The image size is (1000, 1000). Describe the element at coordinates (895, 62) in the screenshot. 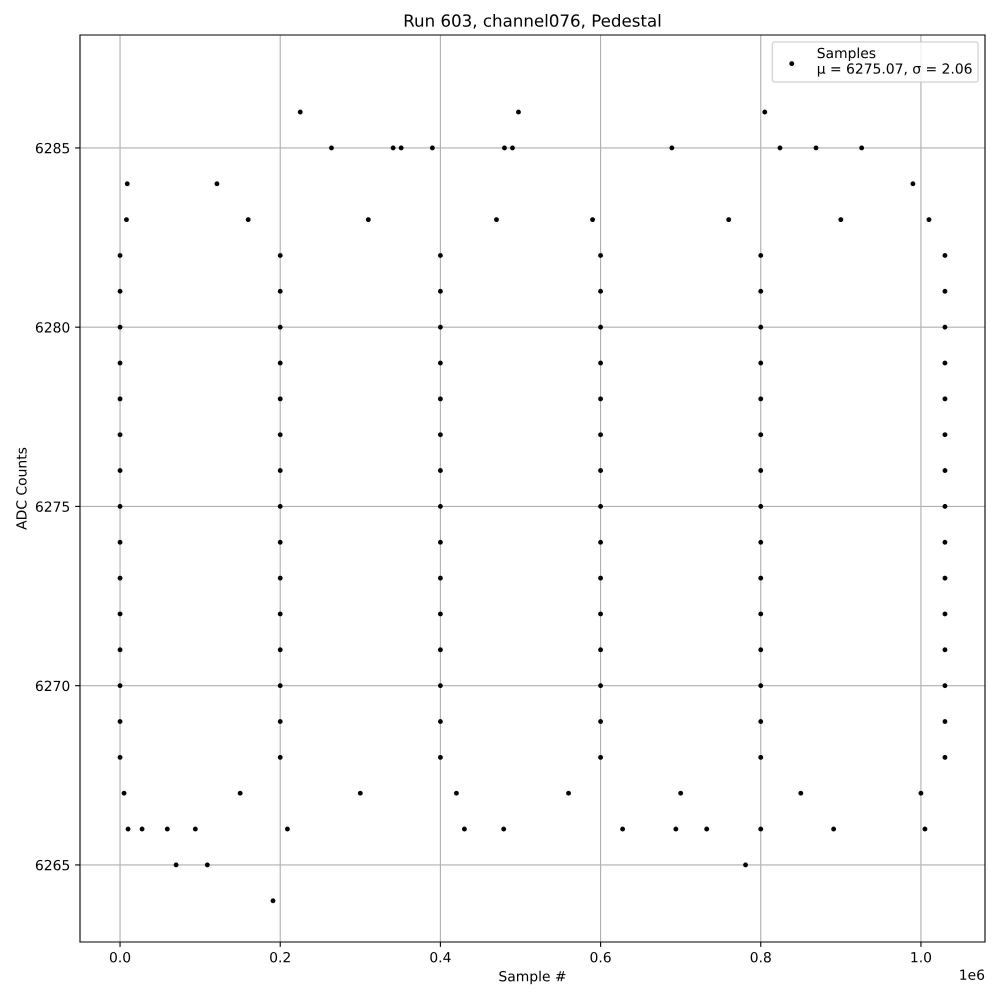

I see `legend-label: Samples μ = 6275.07, σ = 2.06` at that location.